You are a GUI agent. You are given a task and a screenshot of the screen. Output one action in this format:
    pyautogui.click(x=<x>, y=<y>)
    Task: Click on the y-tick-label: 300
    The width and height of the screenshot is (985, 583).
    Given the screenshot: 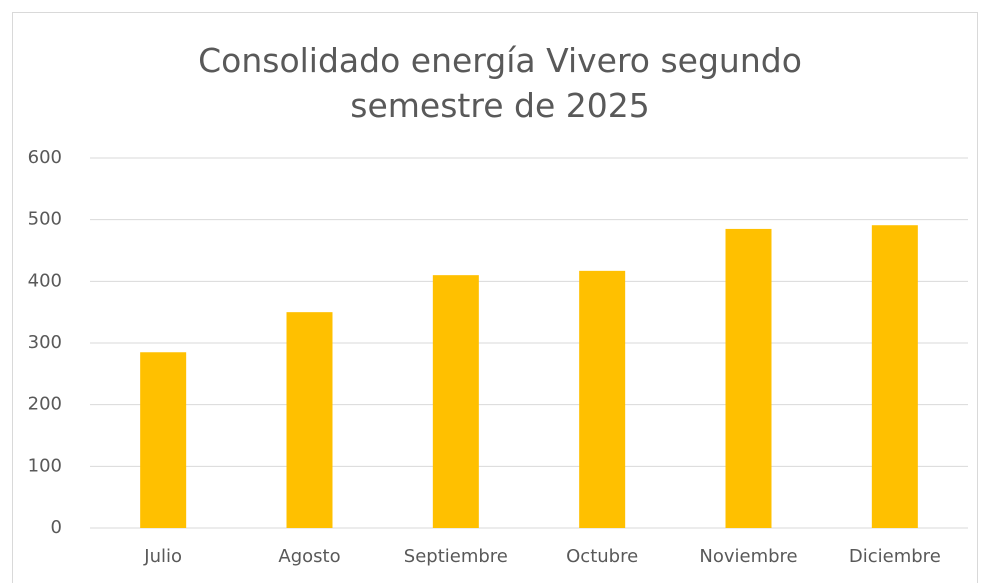 What is the action you would take?
    pyautogui.click(x=45, y=342)
    